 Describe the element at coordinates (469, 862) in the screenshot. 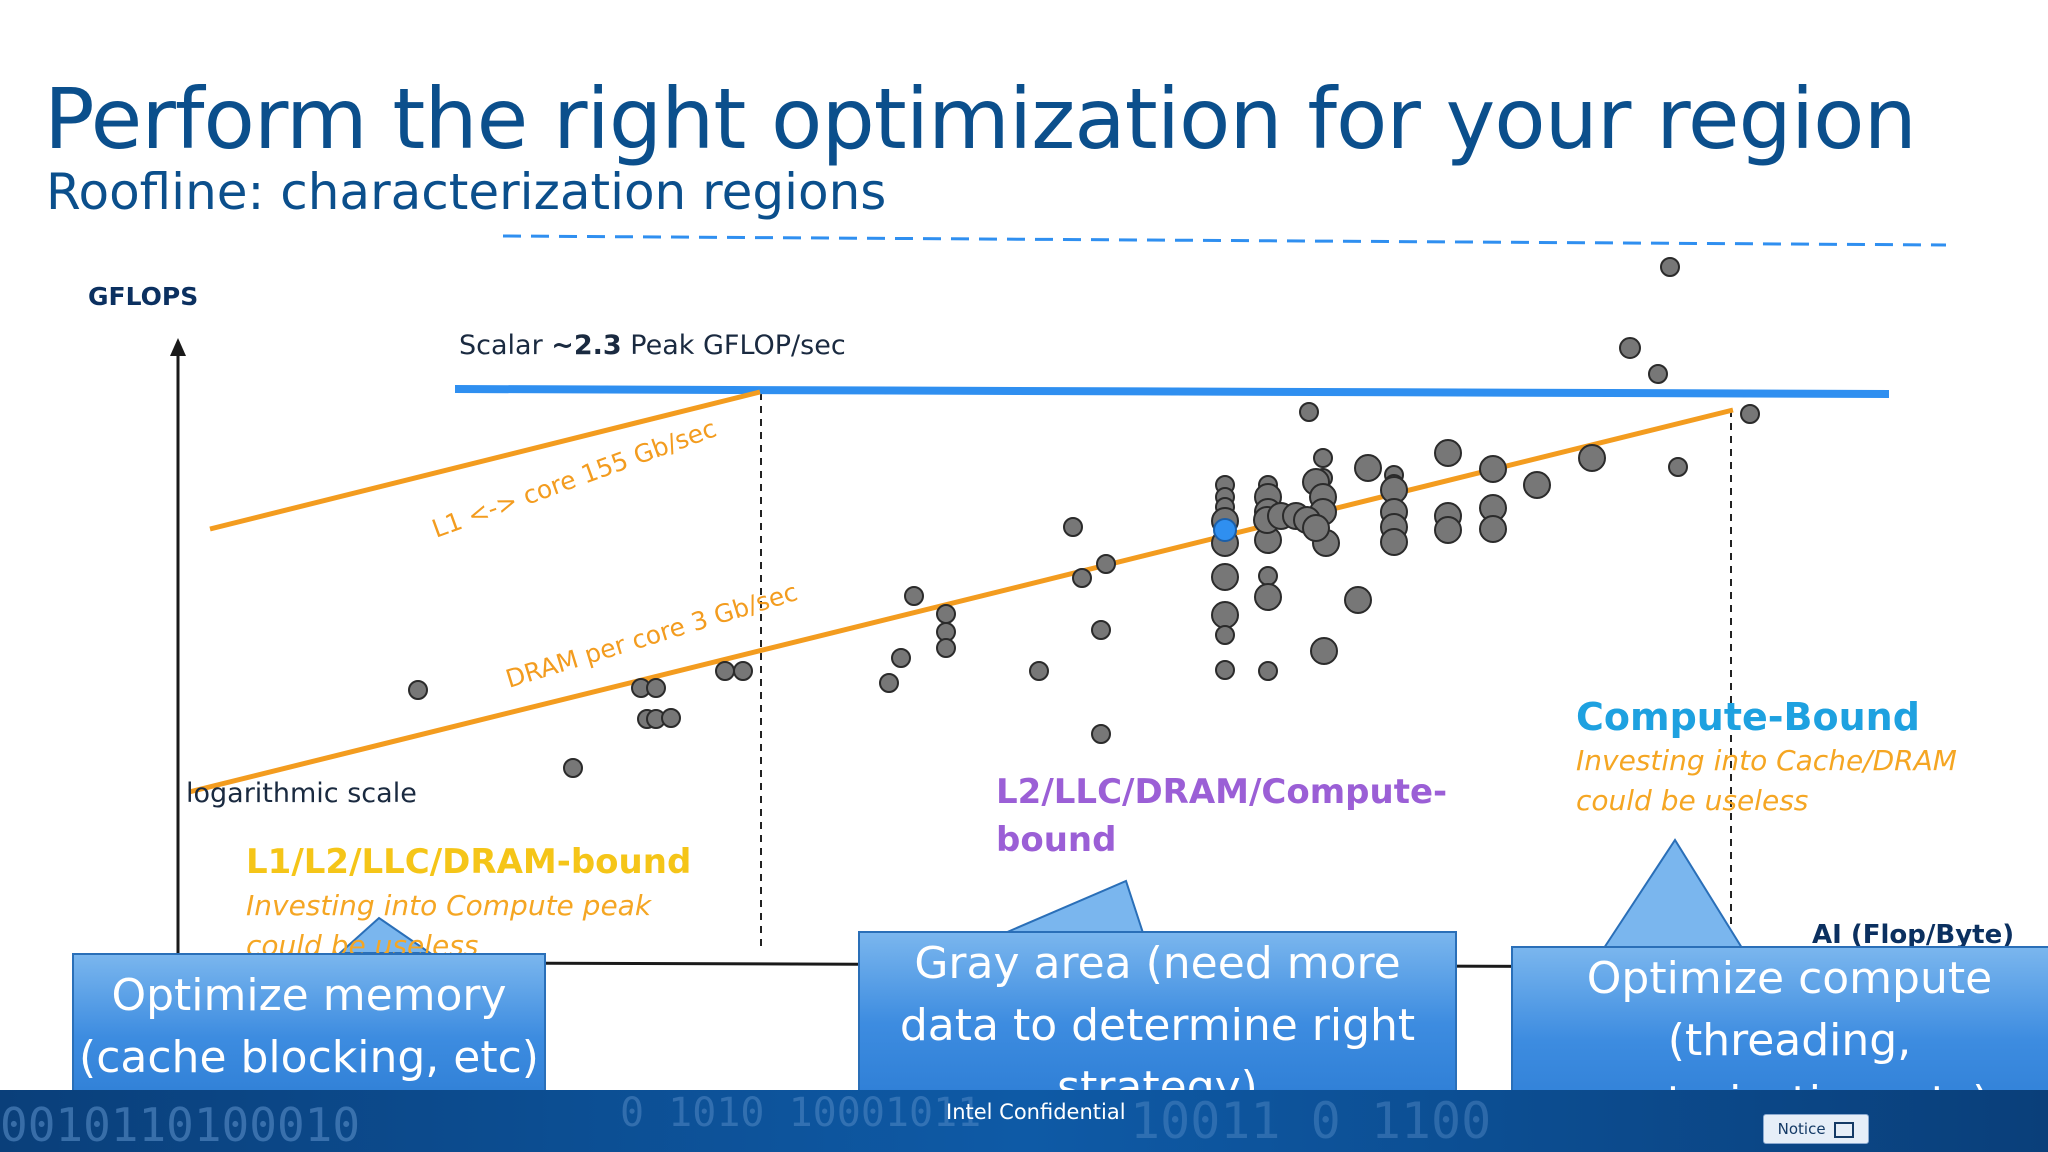

I see `memory-region-title: L1/L2/LLC/DRAM-bound` at that location.